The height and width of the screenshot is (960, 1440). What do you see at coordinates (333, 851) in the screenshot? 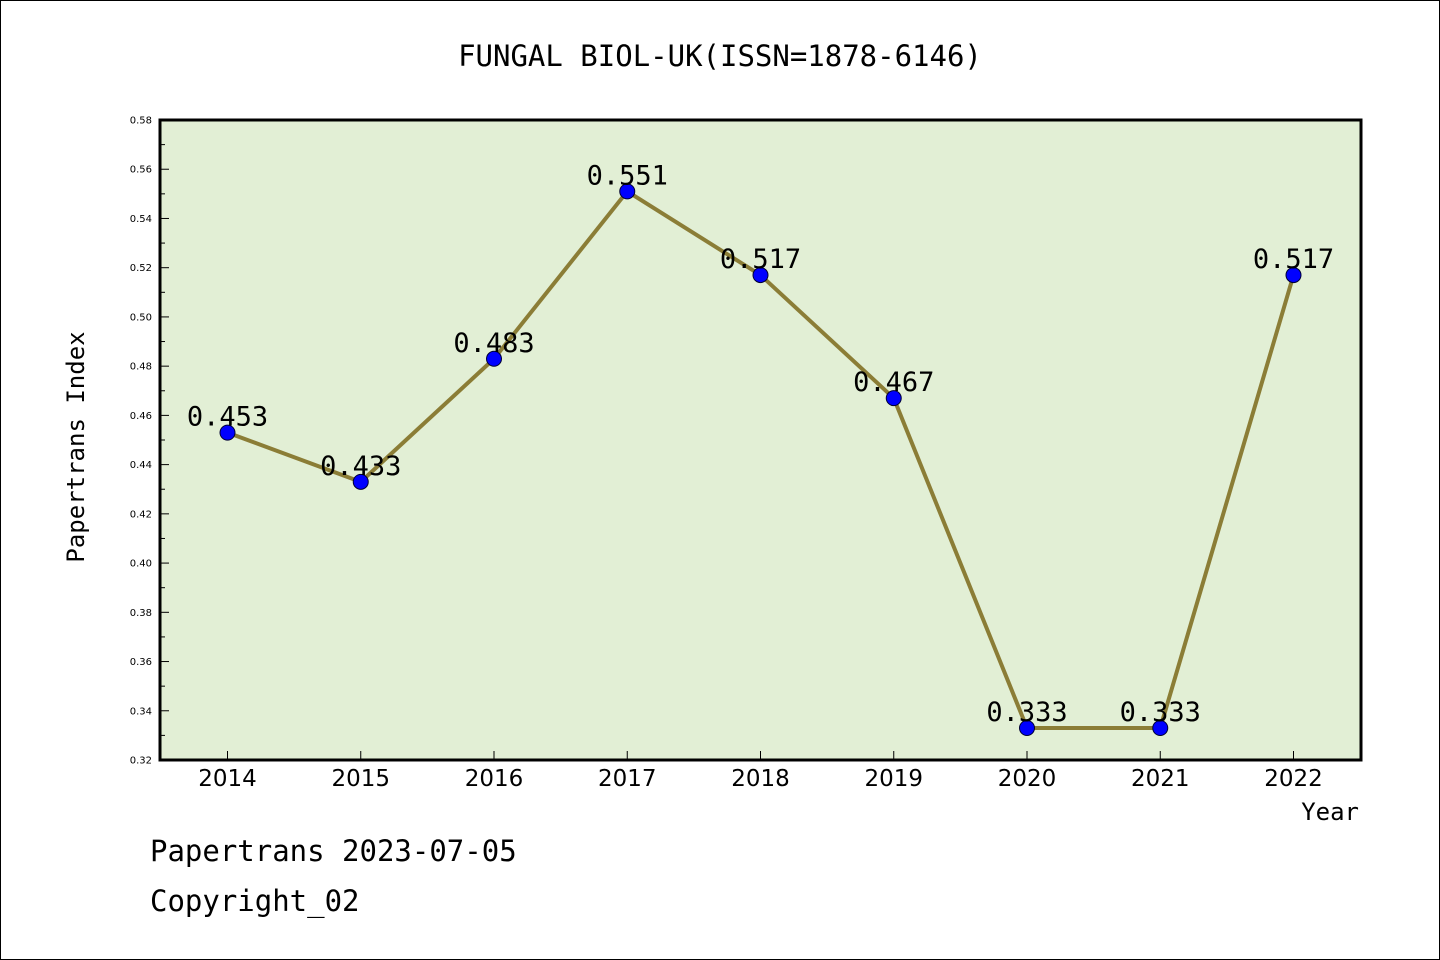
I see `footer-date-text: Papertrans 2023-07-05` at bounding box center [333, 851].